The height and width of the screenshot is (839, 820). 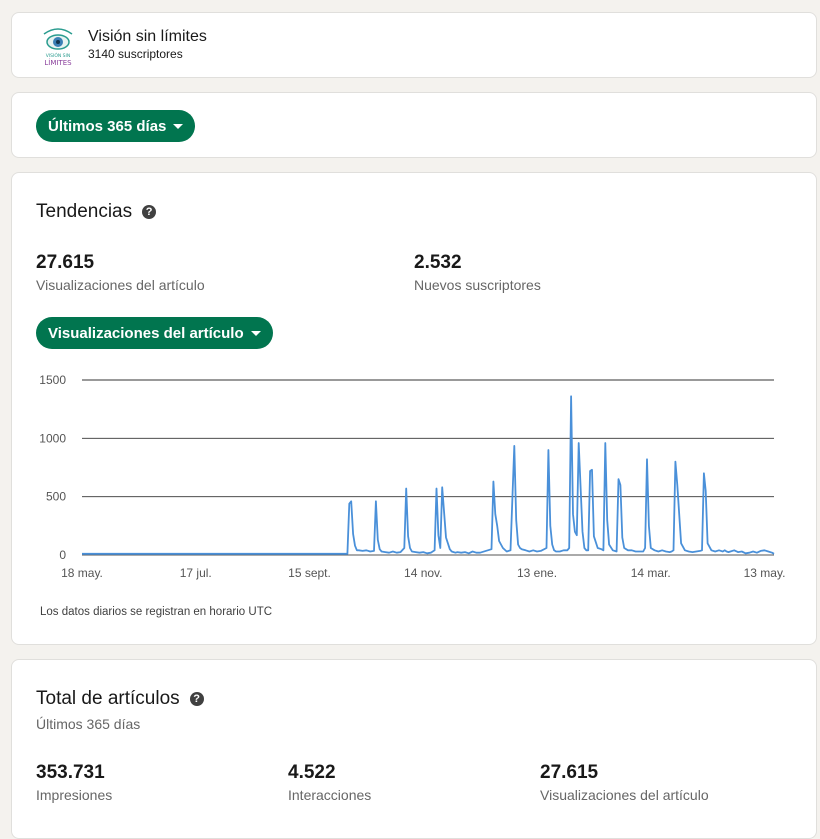 I want to click on y-tick-label: 1000, so click(x=52, y=438).